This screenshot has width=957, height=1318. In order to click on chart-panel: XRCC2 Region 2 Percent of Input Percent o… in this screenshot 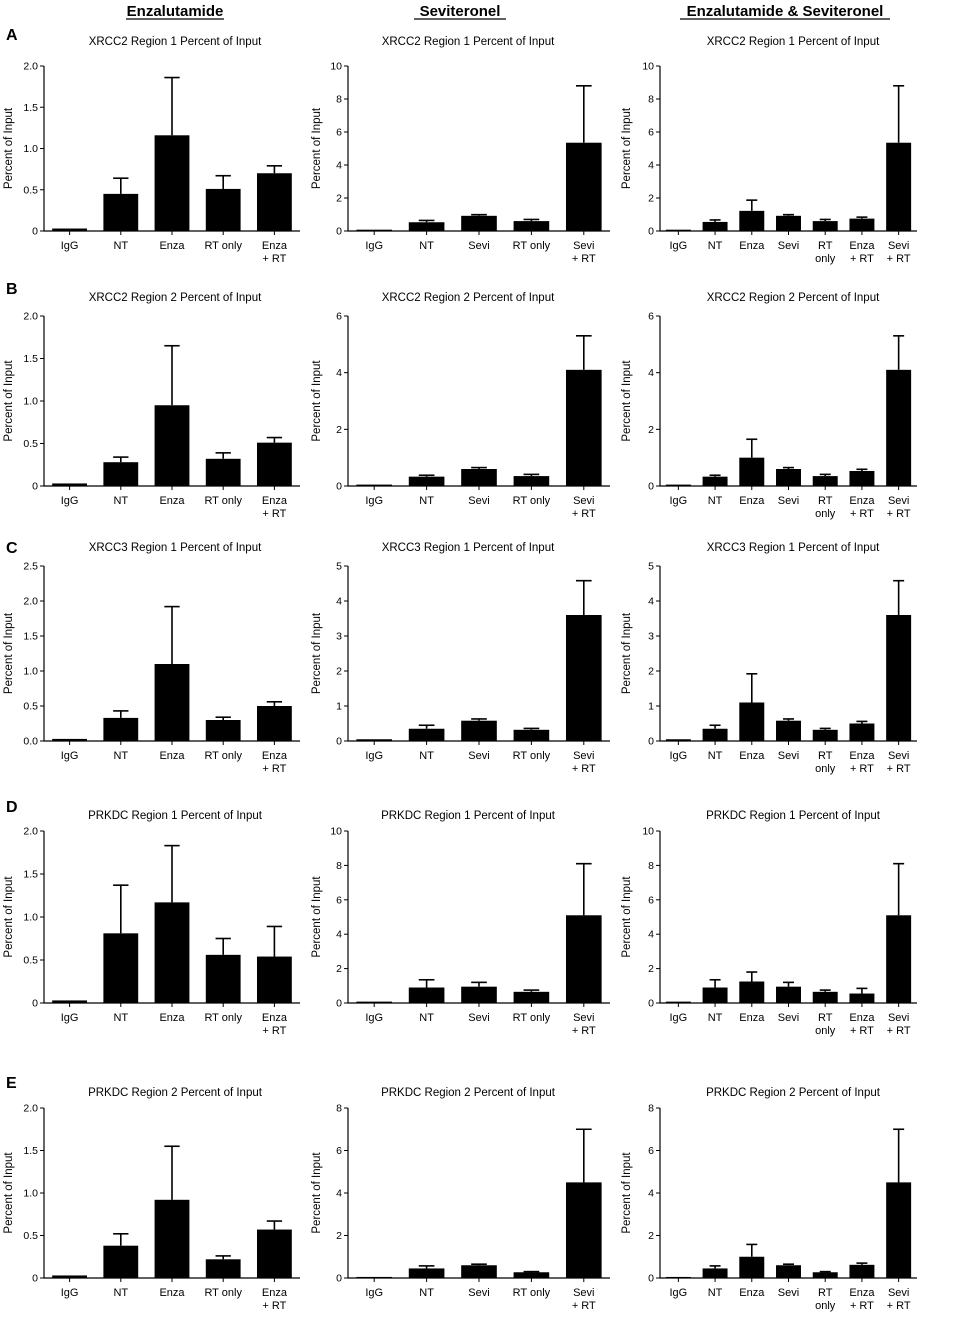, I will do `click(460, 406)`.